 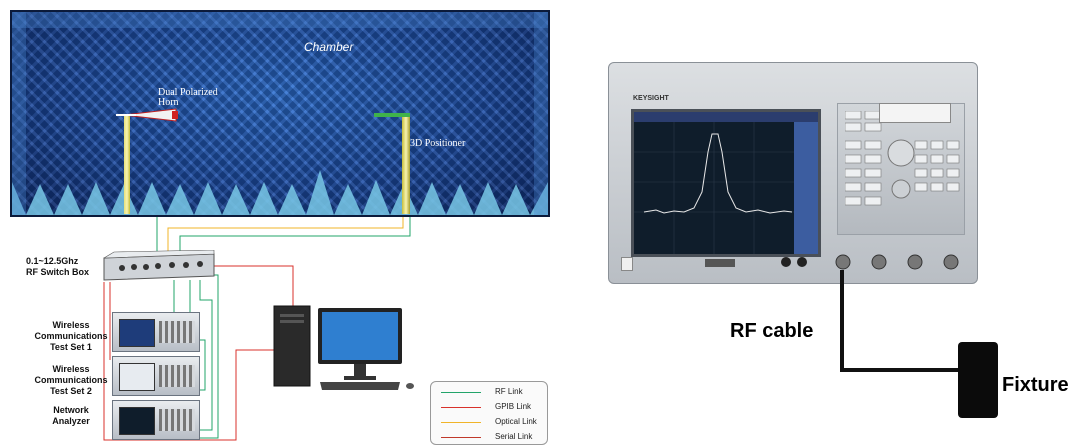 What do you see at coordinates (159, 265) in the screenshot?
I see `rf-switch-box` at bounding box center [159, 265].